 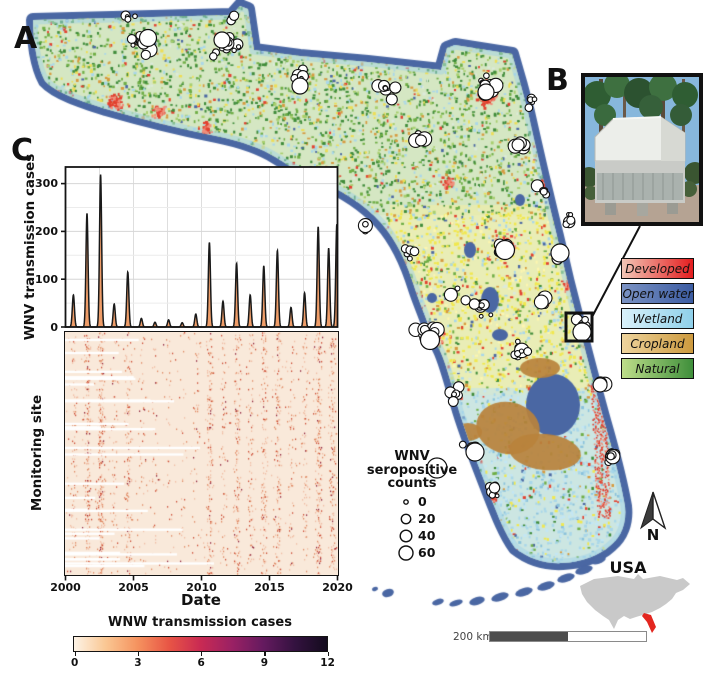 What do you see at coordinates (427, 518) in the screenshot?
I see `size-legend-value: 20` at bounding box center [427, 518].